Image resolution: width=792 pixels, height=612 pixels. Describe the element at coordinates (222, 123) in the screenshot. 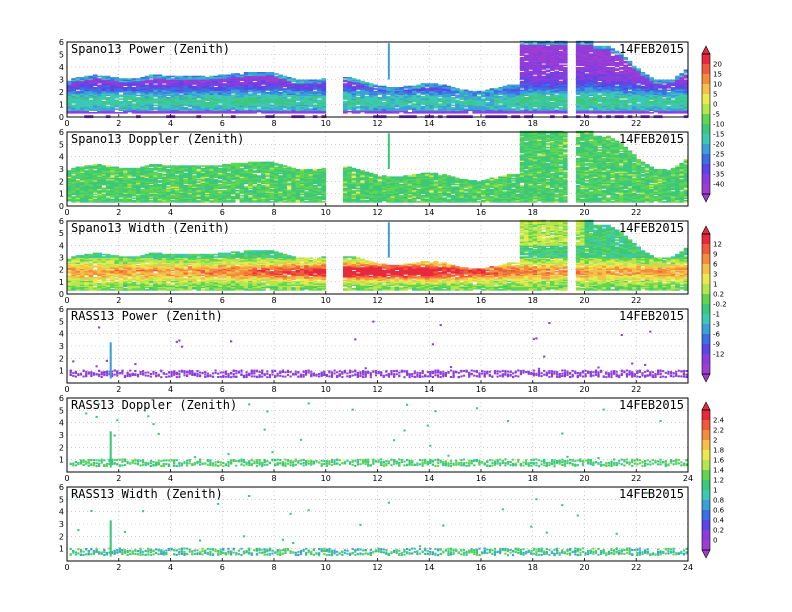

I see `x-tick-label: 6` at that location.